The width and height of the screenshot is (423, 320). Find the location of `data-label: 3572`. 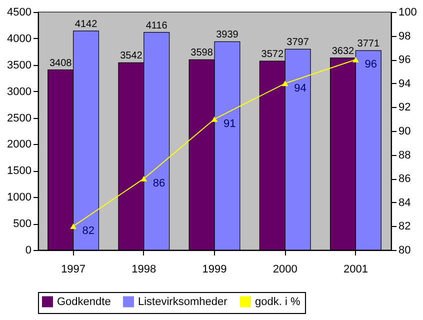

data-label: 3572 is located at coordinates (272, 54).